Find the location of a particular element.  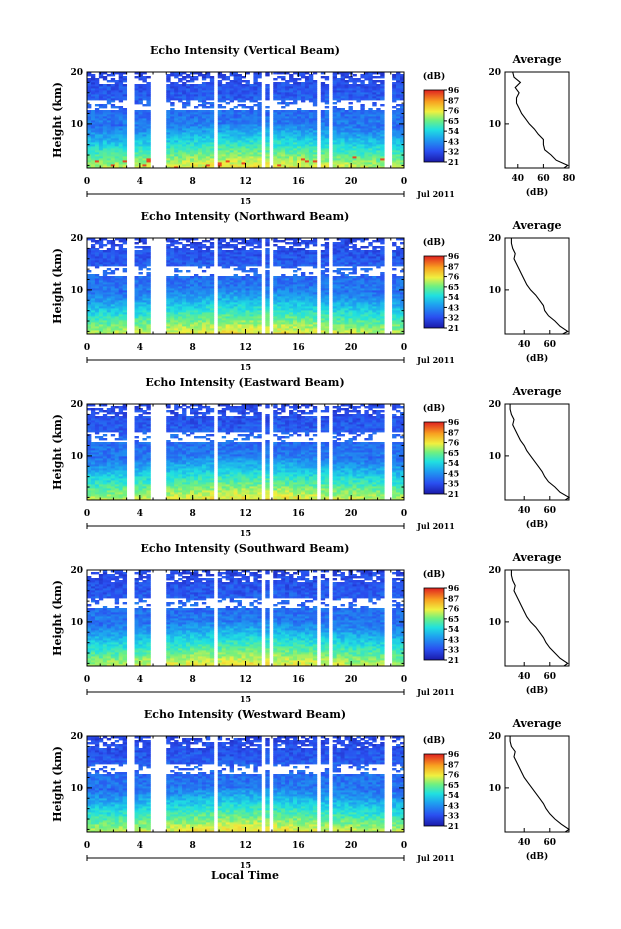

colorbar-tick-label: 54 is located at coordinates (454, 131).